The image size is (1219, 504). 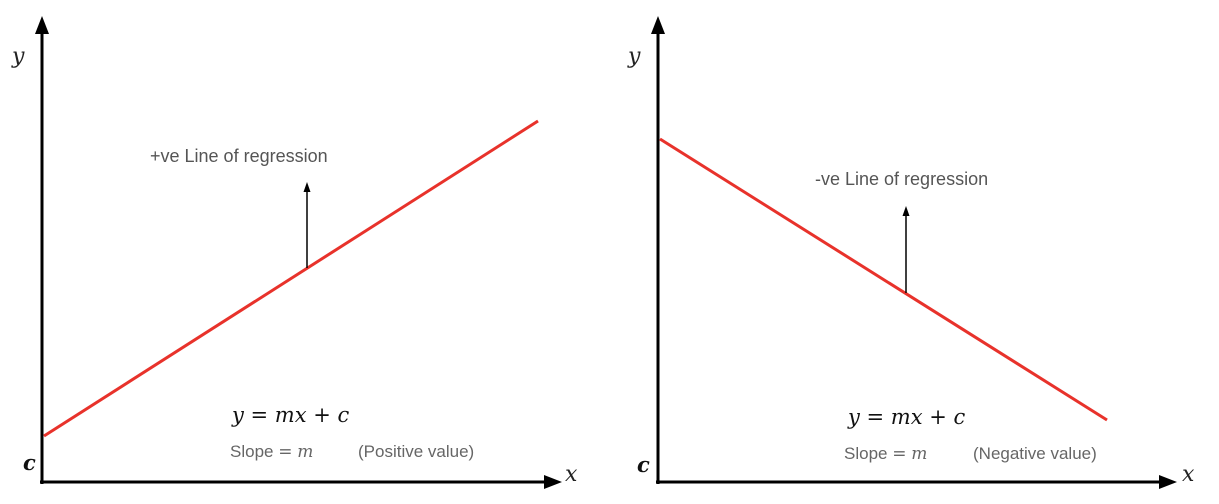 I want to click on regression-annotation: +ve Line of regression, so click(x=239, y=156).